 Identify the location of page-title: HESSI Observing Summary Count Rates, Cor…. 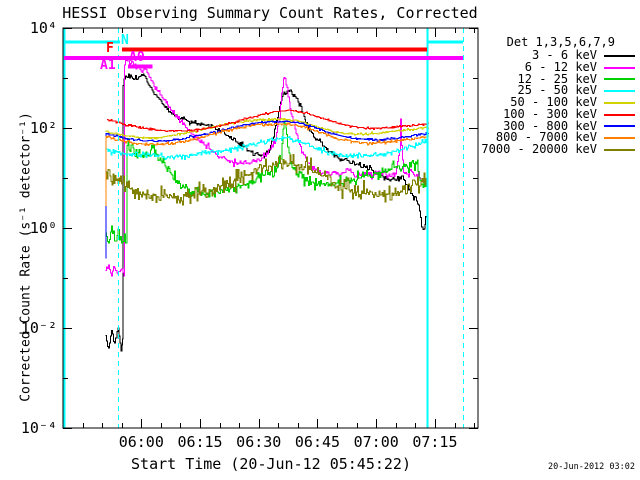
(270, 13).